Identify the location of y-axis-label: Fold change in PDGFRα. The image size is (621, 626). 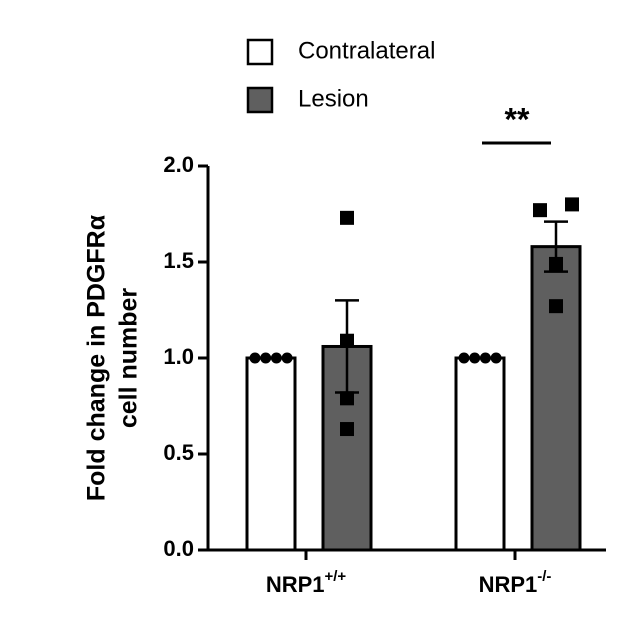
(97, 357).